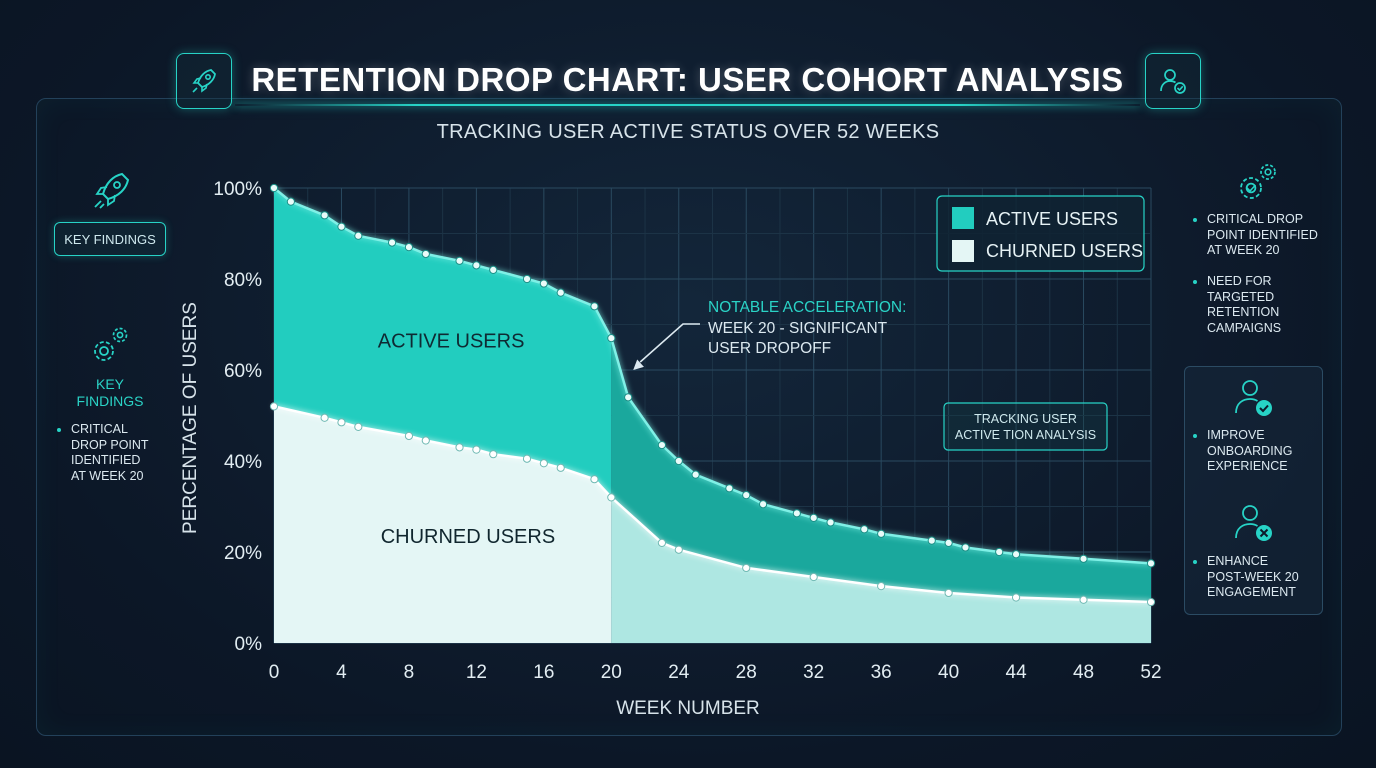 The height and width of the screenshot is (768, 1376). I want to click on y-axis-label: PERCENTAGE OF USERS, so click(190, 418).